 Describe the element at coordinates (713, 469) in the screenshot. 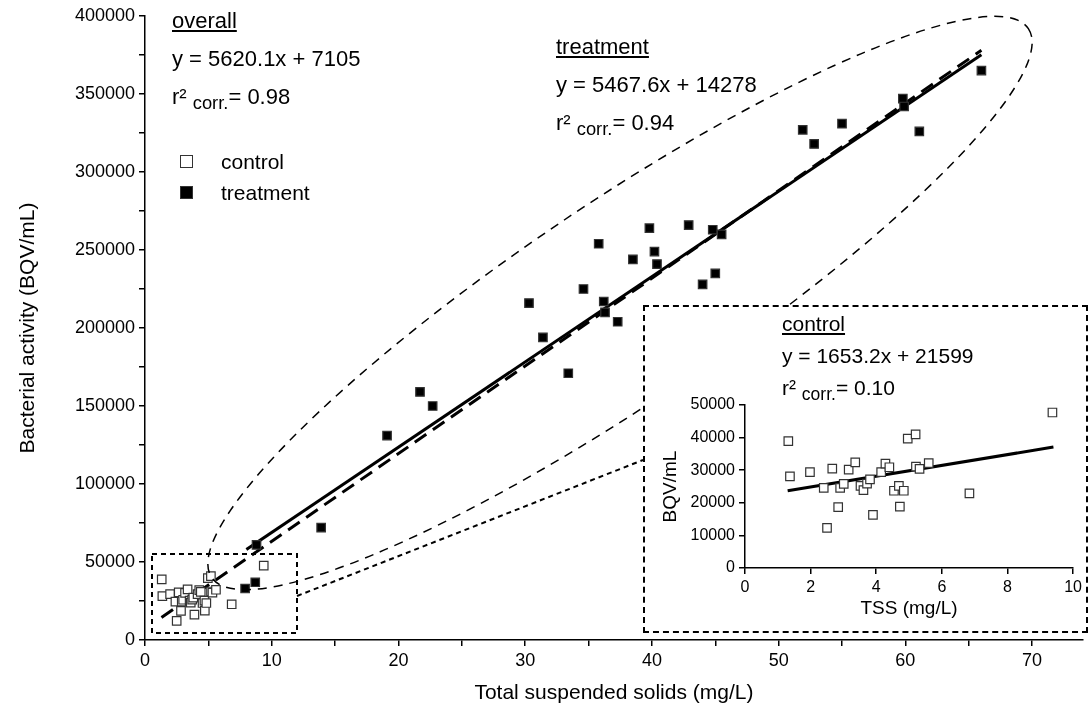

I see `y-tick-label: 30000` at that location.